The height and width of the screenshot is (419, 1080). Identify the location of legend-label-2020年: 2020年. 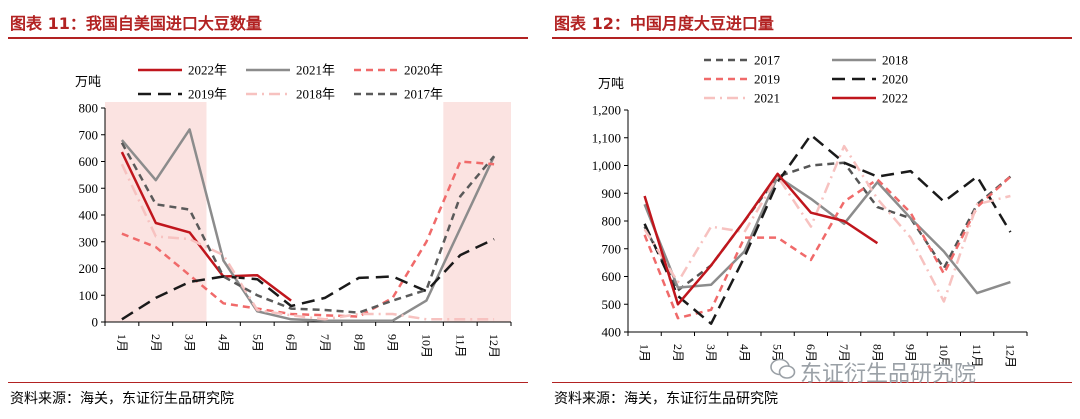
(423, 70).